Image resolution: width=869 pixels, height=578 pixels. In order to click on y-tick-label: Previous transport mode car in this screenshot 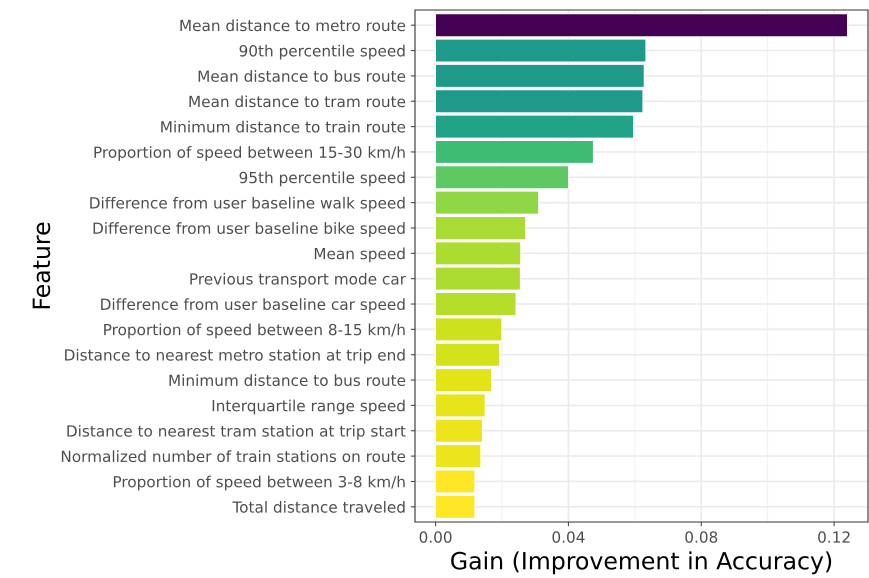, I will do `click(298, 280)`.